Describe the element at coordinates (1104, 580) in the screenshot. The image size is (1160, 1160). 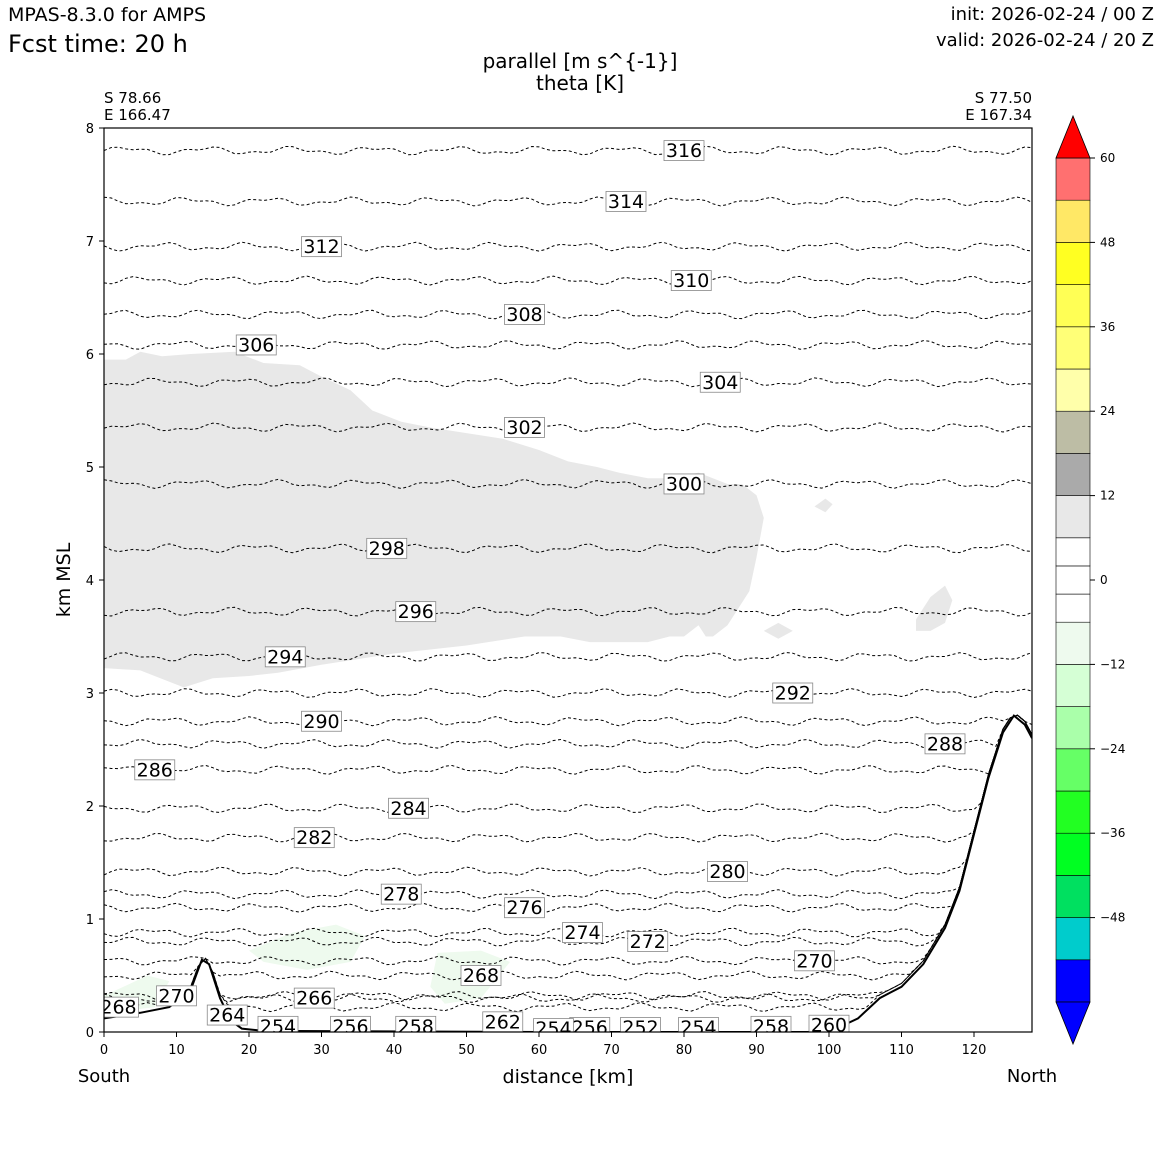
I see `colorbar-tick-label: 0` at that location.